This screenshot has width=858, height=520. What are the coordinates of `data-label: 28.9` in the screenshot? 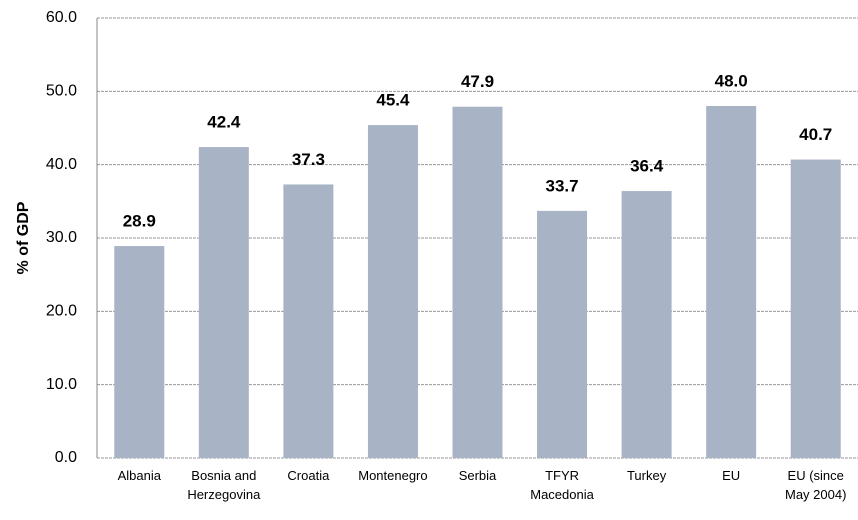 It's located at (139, 221).